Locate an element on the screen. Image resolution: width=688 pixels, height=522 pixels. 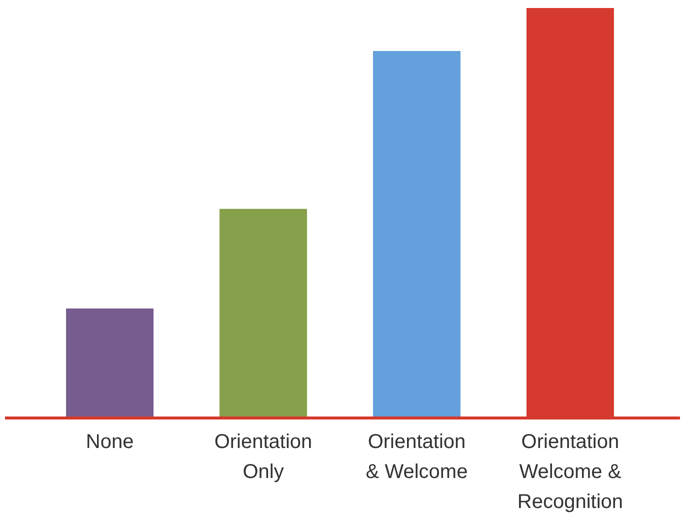
x-tick-label: Orientation Welcome & Recognition is located at coordinates (570, 472).